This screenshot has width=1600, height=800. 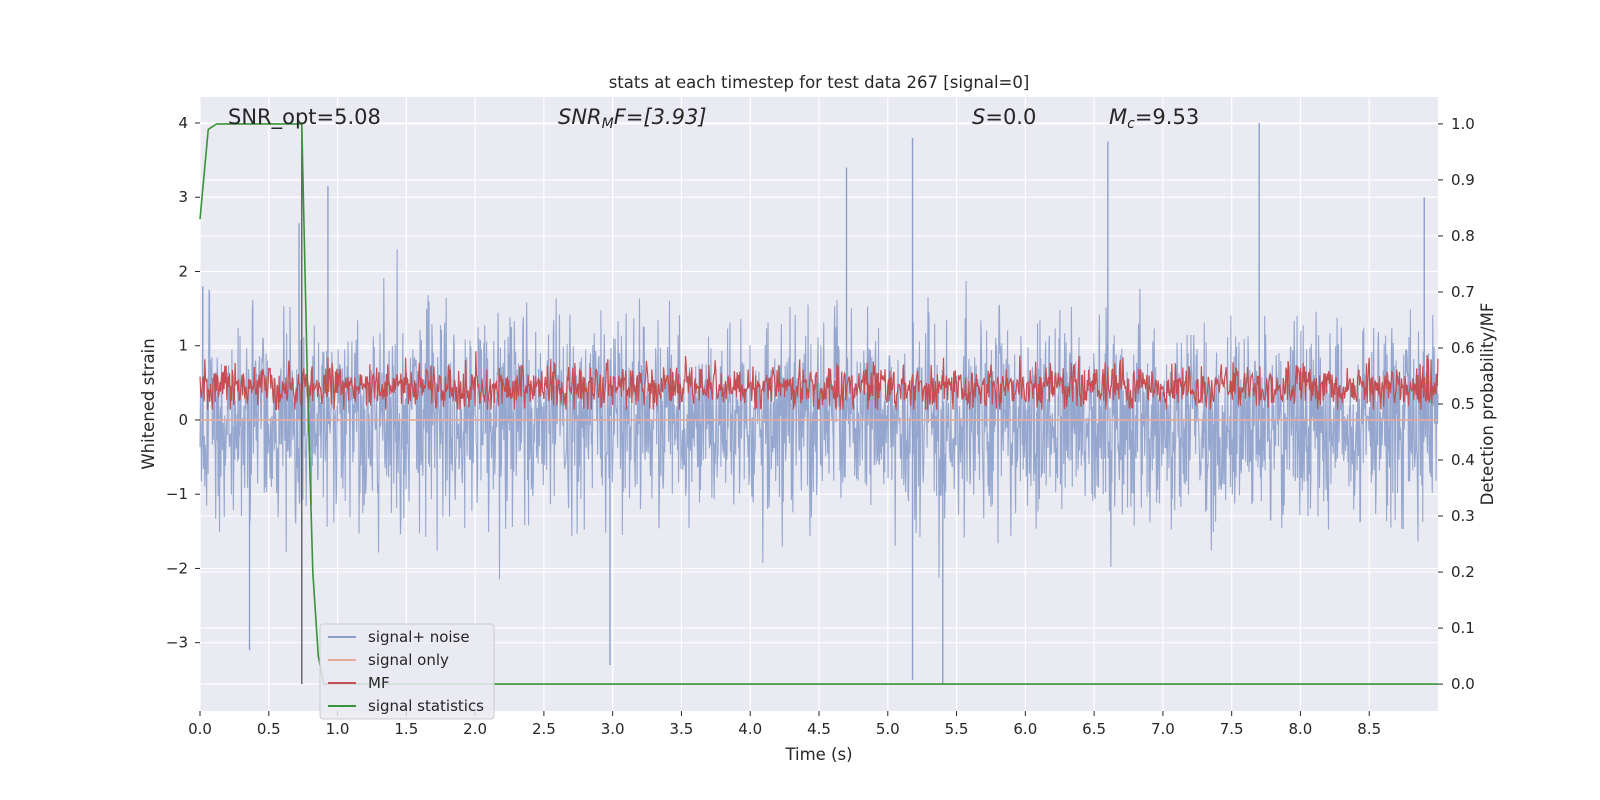 I want to click on y-tick-label-left: 1, so click(x=183, y=346).